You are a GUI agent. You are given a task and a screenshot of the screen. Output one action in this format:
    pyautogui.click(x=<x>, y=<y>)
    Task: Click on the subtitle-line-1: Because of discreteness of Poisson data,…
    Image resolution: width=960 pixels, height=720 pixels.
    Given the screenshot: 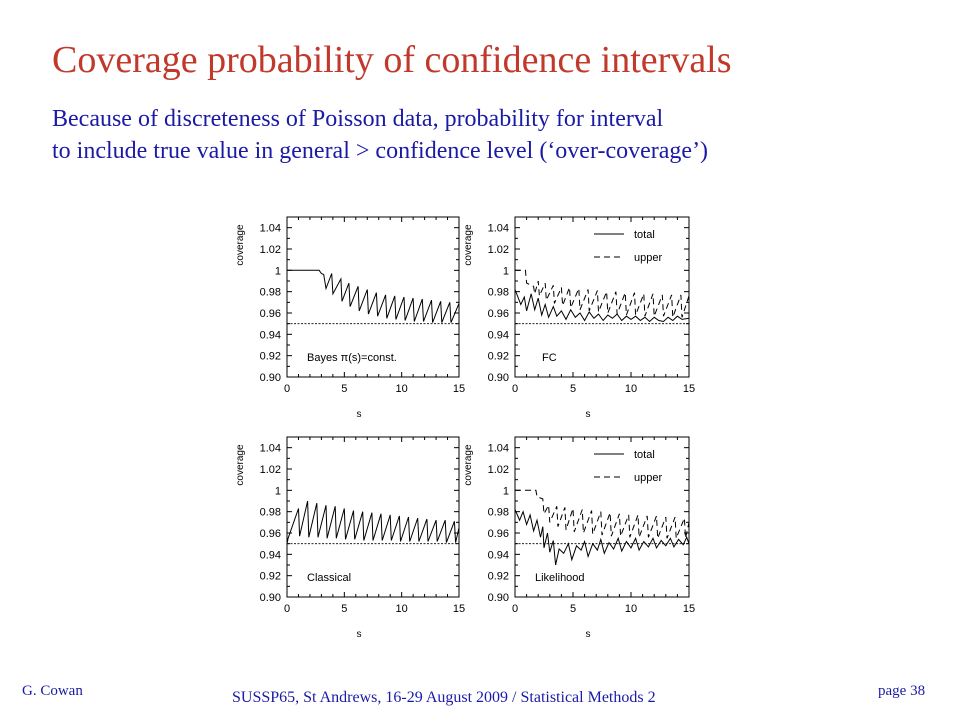 What is the action you would take?
    pyautogui.click(x=358, y=119)
    